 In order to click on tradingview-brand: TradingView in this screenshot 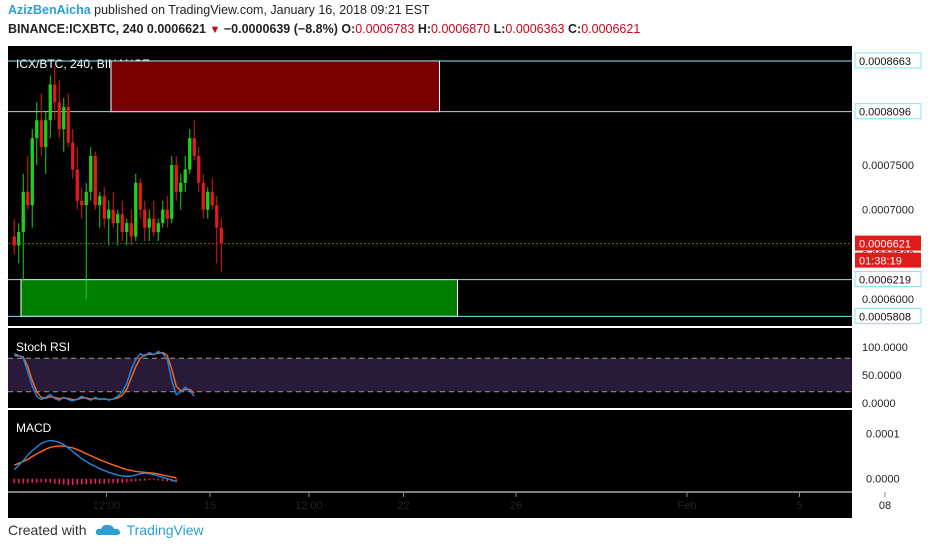, I will do `click(165, 530)`.